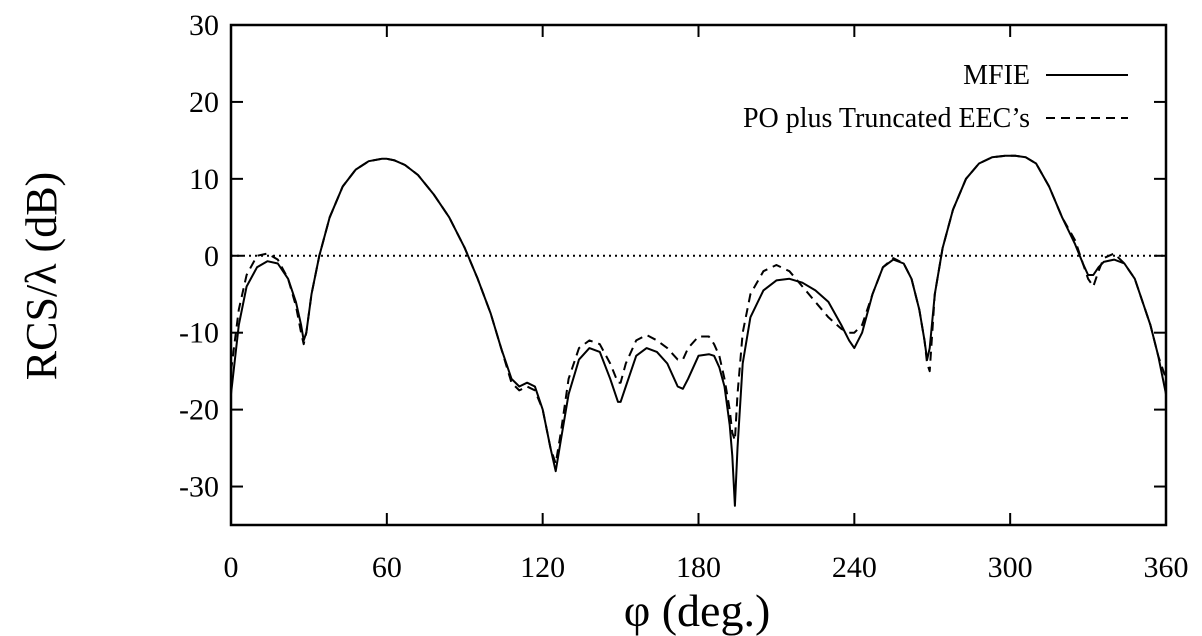 The width and height of the screenshot is (1202, 636). I want to click on y-axis-label: RCS/λ (dB), so click(41, 276).